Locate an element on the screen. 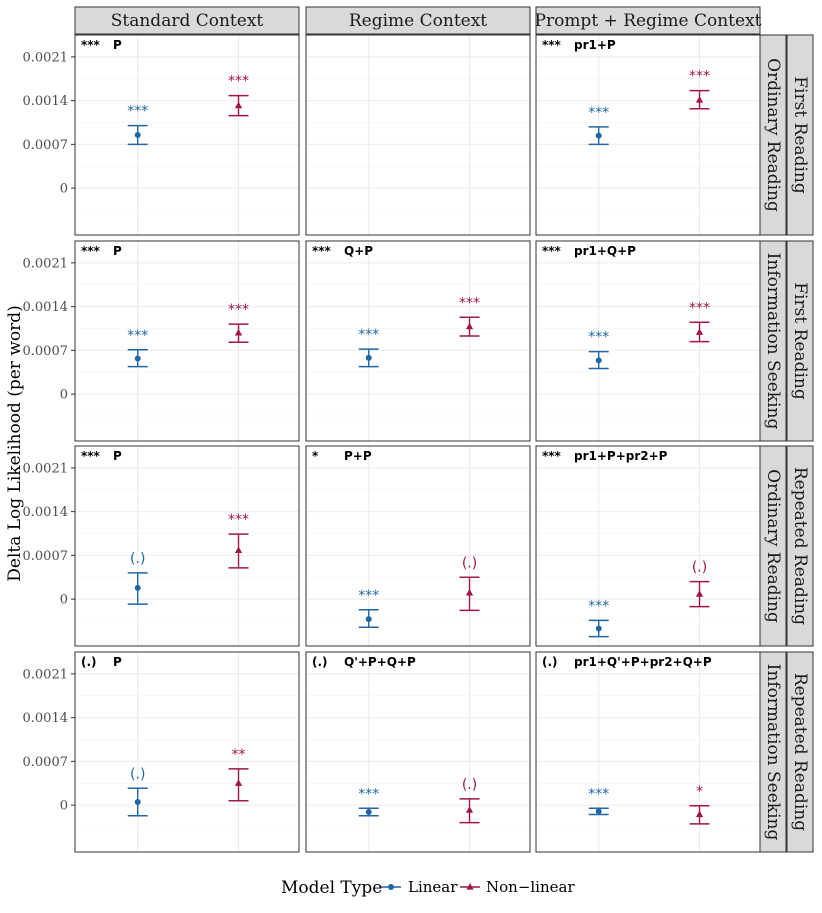 The image size is (822, 913). row-strip-regime-label-2: Ordinary Reading is located at coordinates (773, 546).